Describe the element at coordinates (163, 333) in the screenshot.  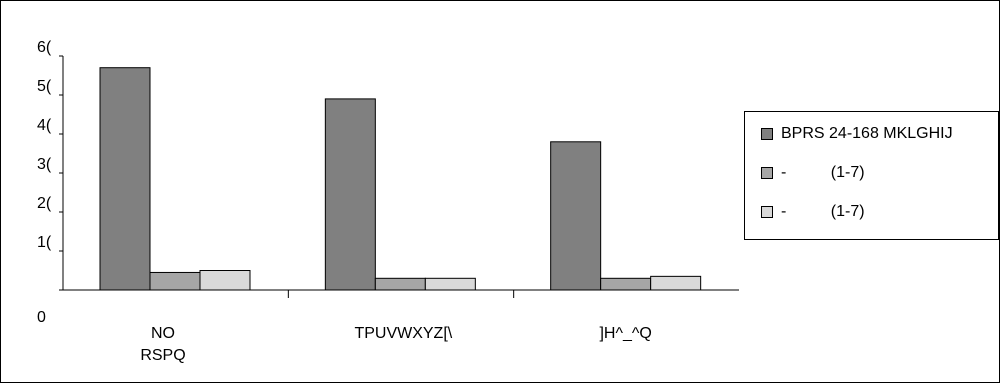
I see `x-tick-label: NO` at that location.